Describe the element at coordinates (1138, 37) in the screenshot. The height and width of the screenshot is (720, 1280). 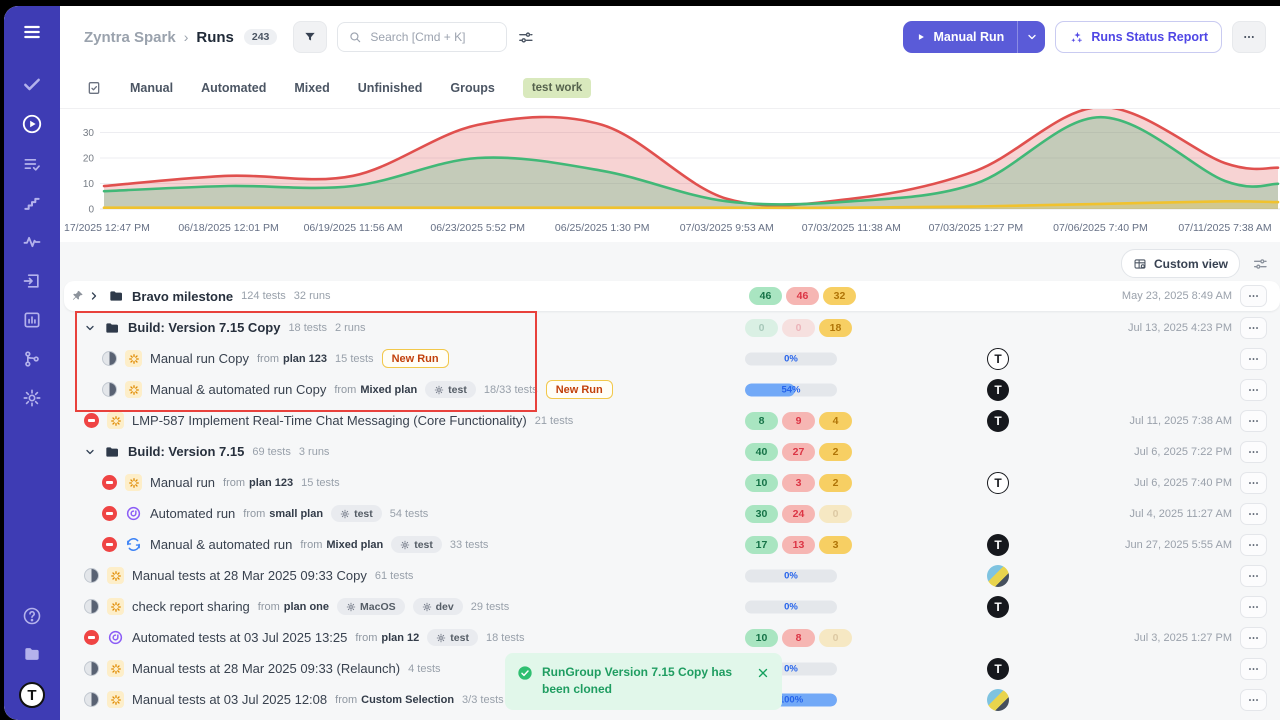
I see `runs-status-report-button: Runs Status Report` at that location.